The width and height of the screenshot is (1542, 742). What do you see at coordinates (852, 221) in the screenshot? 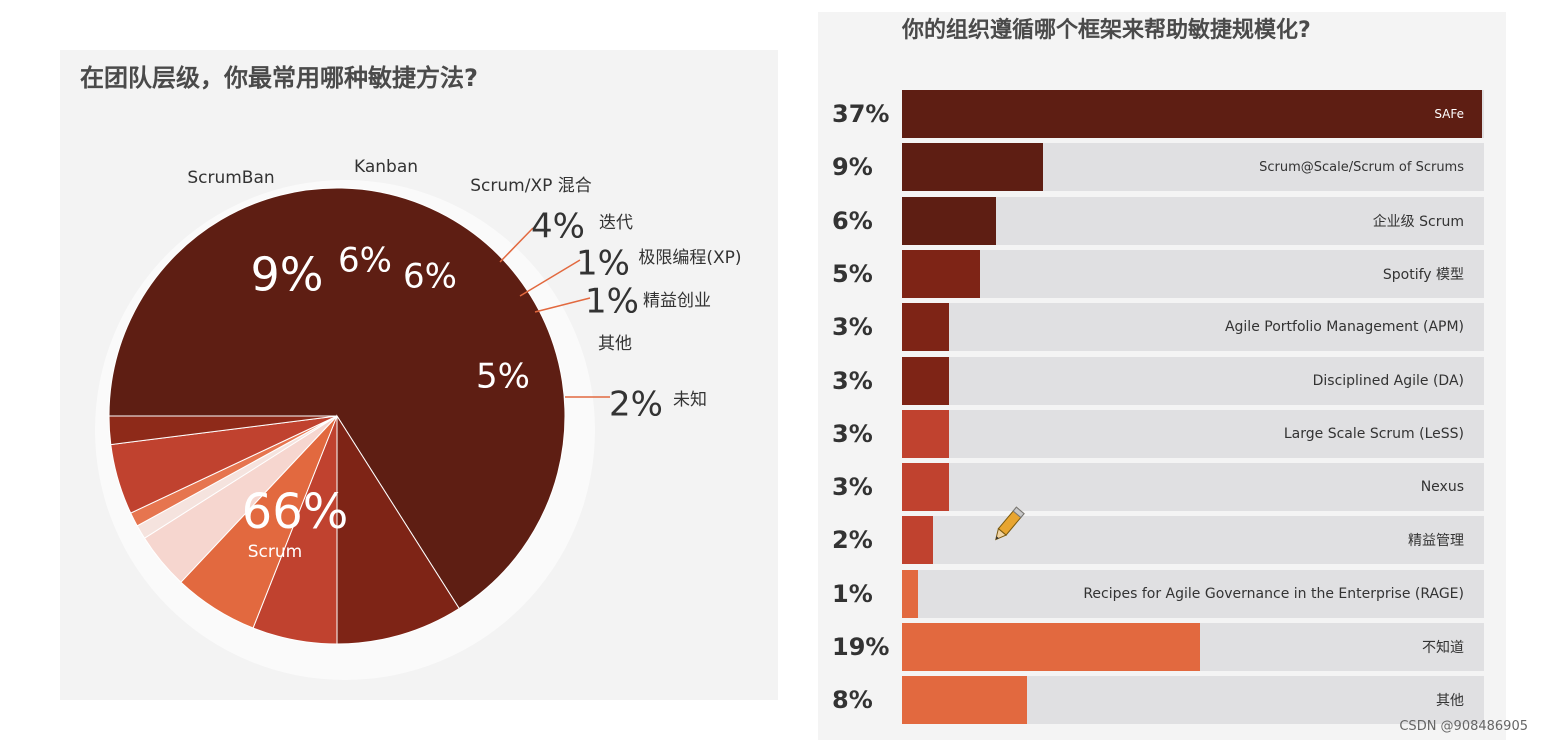
I see `bar-value-label: 6%` at bounding box center [852, 221].